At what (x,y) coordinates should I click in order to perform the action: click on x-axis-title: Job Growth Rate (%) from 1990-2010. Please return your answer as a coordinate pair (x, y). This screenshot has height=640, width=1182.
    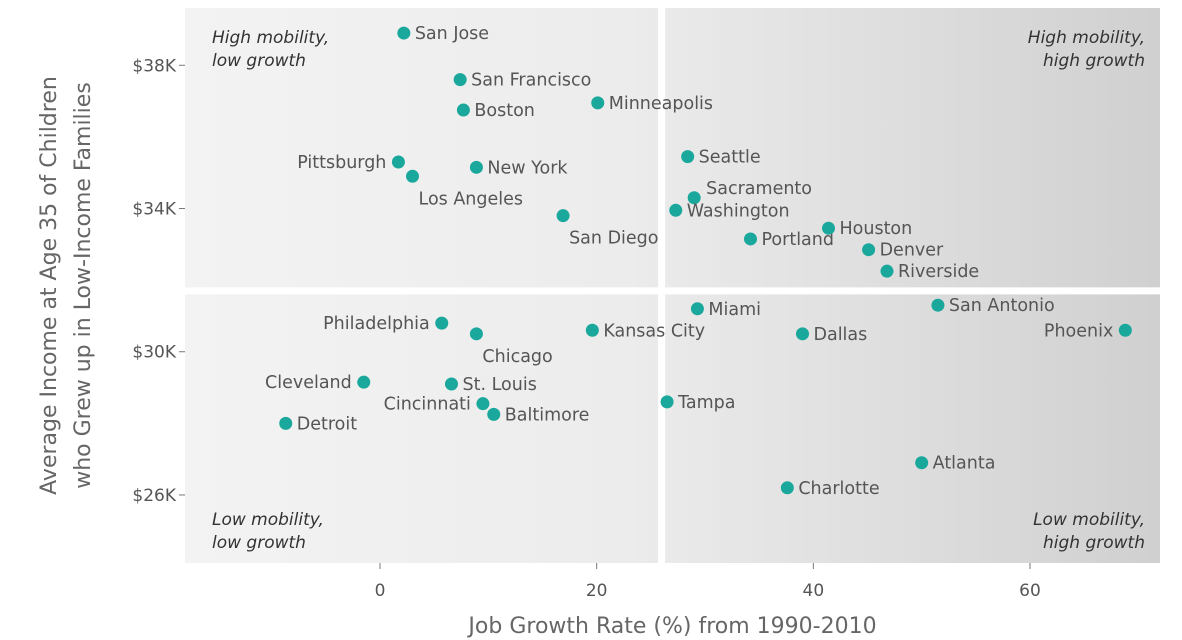
    Looking at the image, I should click on (671, 626).